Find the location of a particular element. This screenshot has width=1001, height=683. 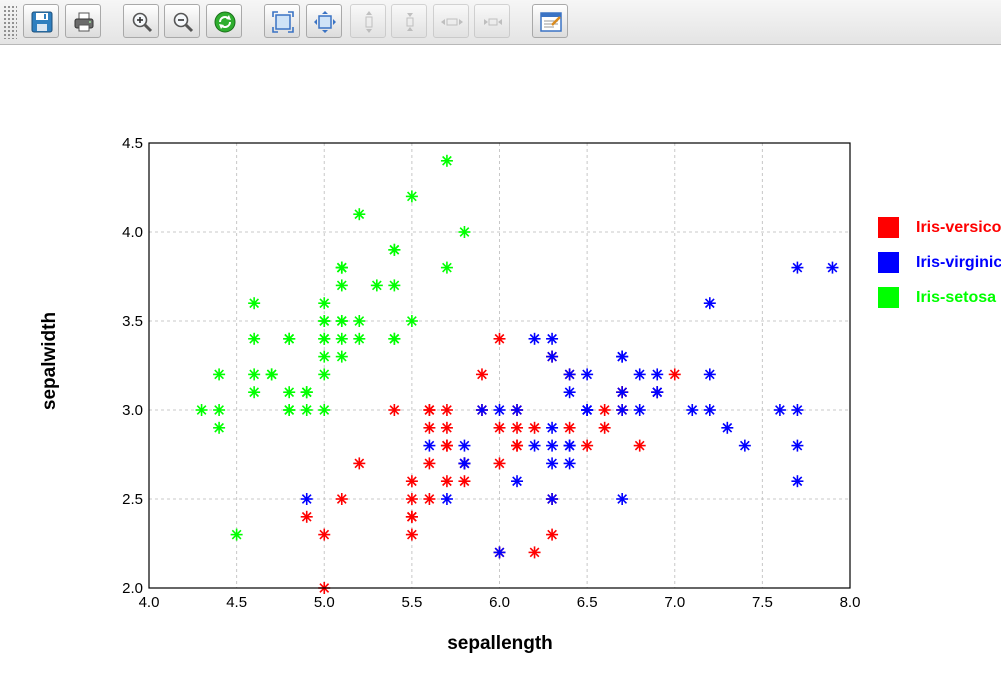

legend-label: Iris-virginic is located at coordinates (958, 262).